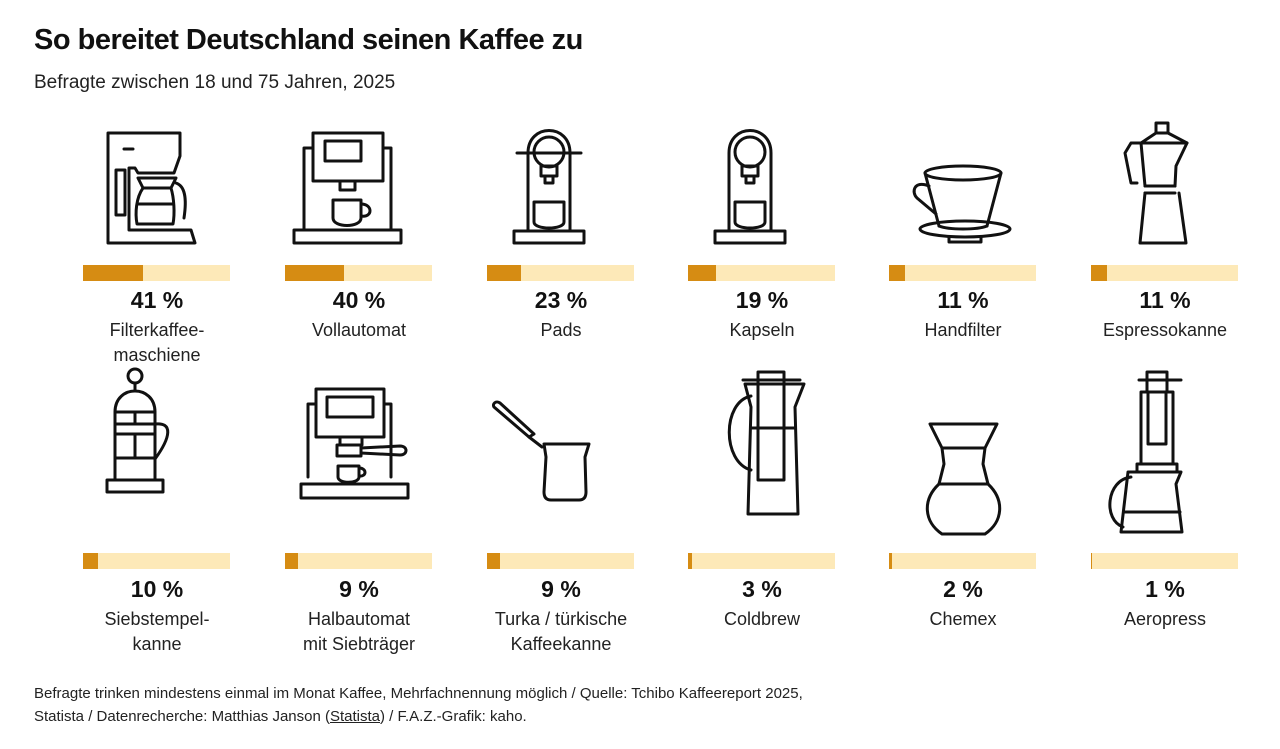 This screenshot has height=749, width=1280. Describe the element at coordinates (963, 452) in the screenshot. I see `chemex-icon` at that location.